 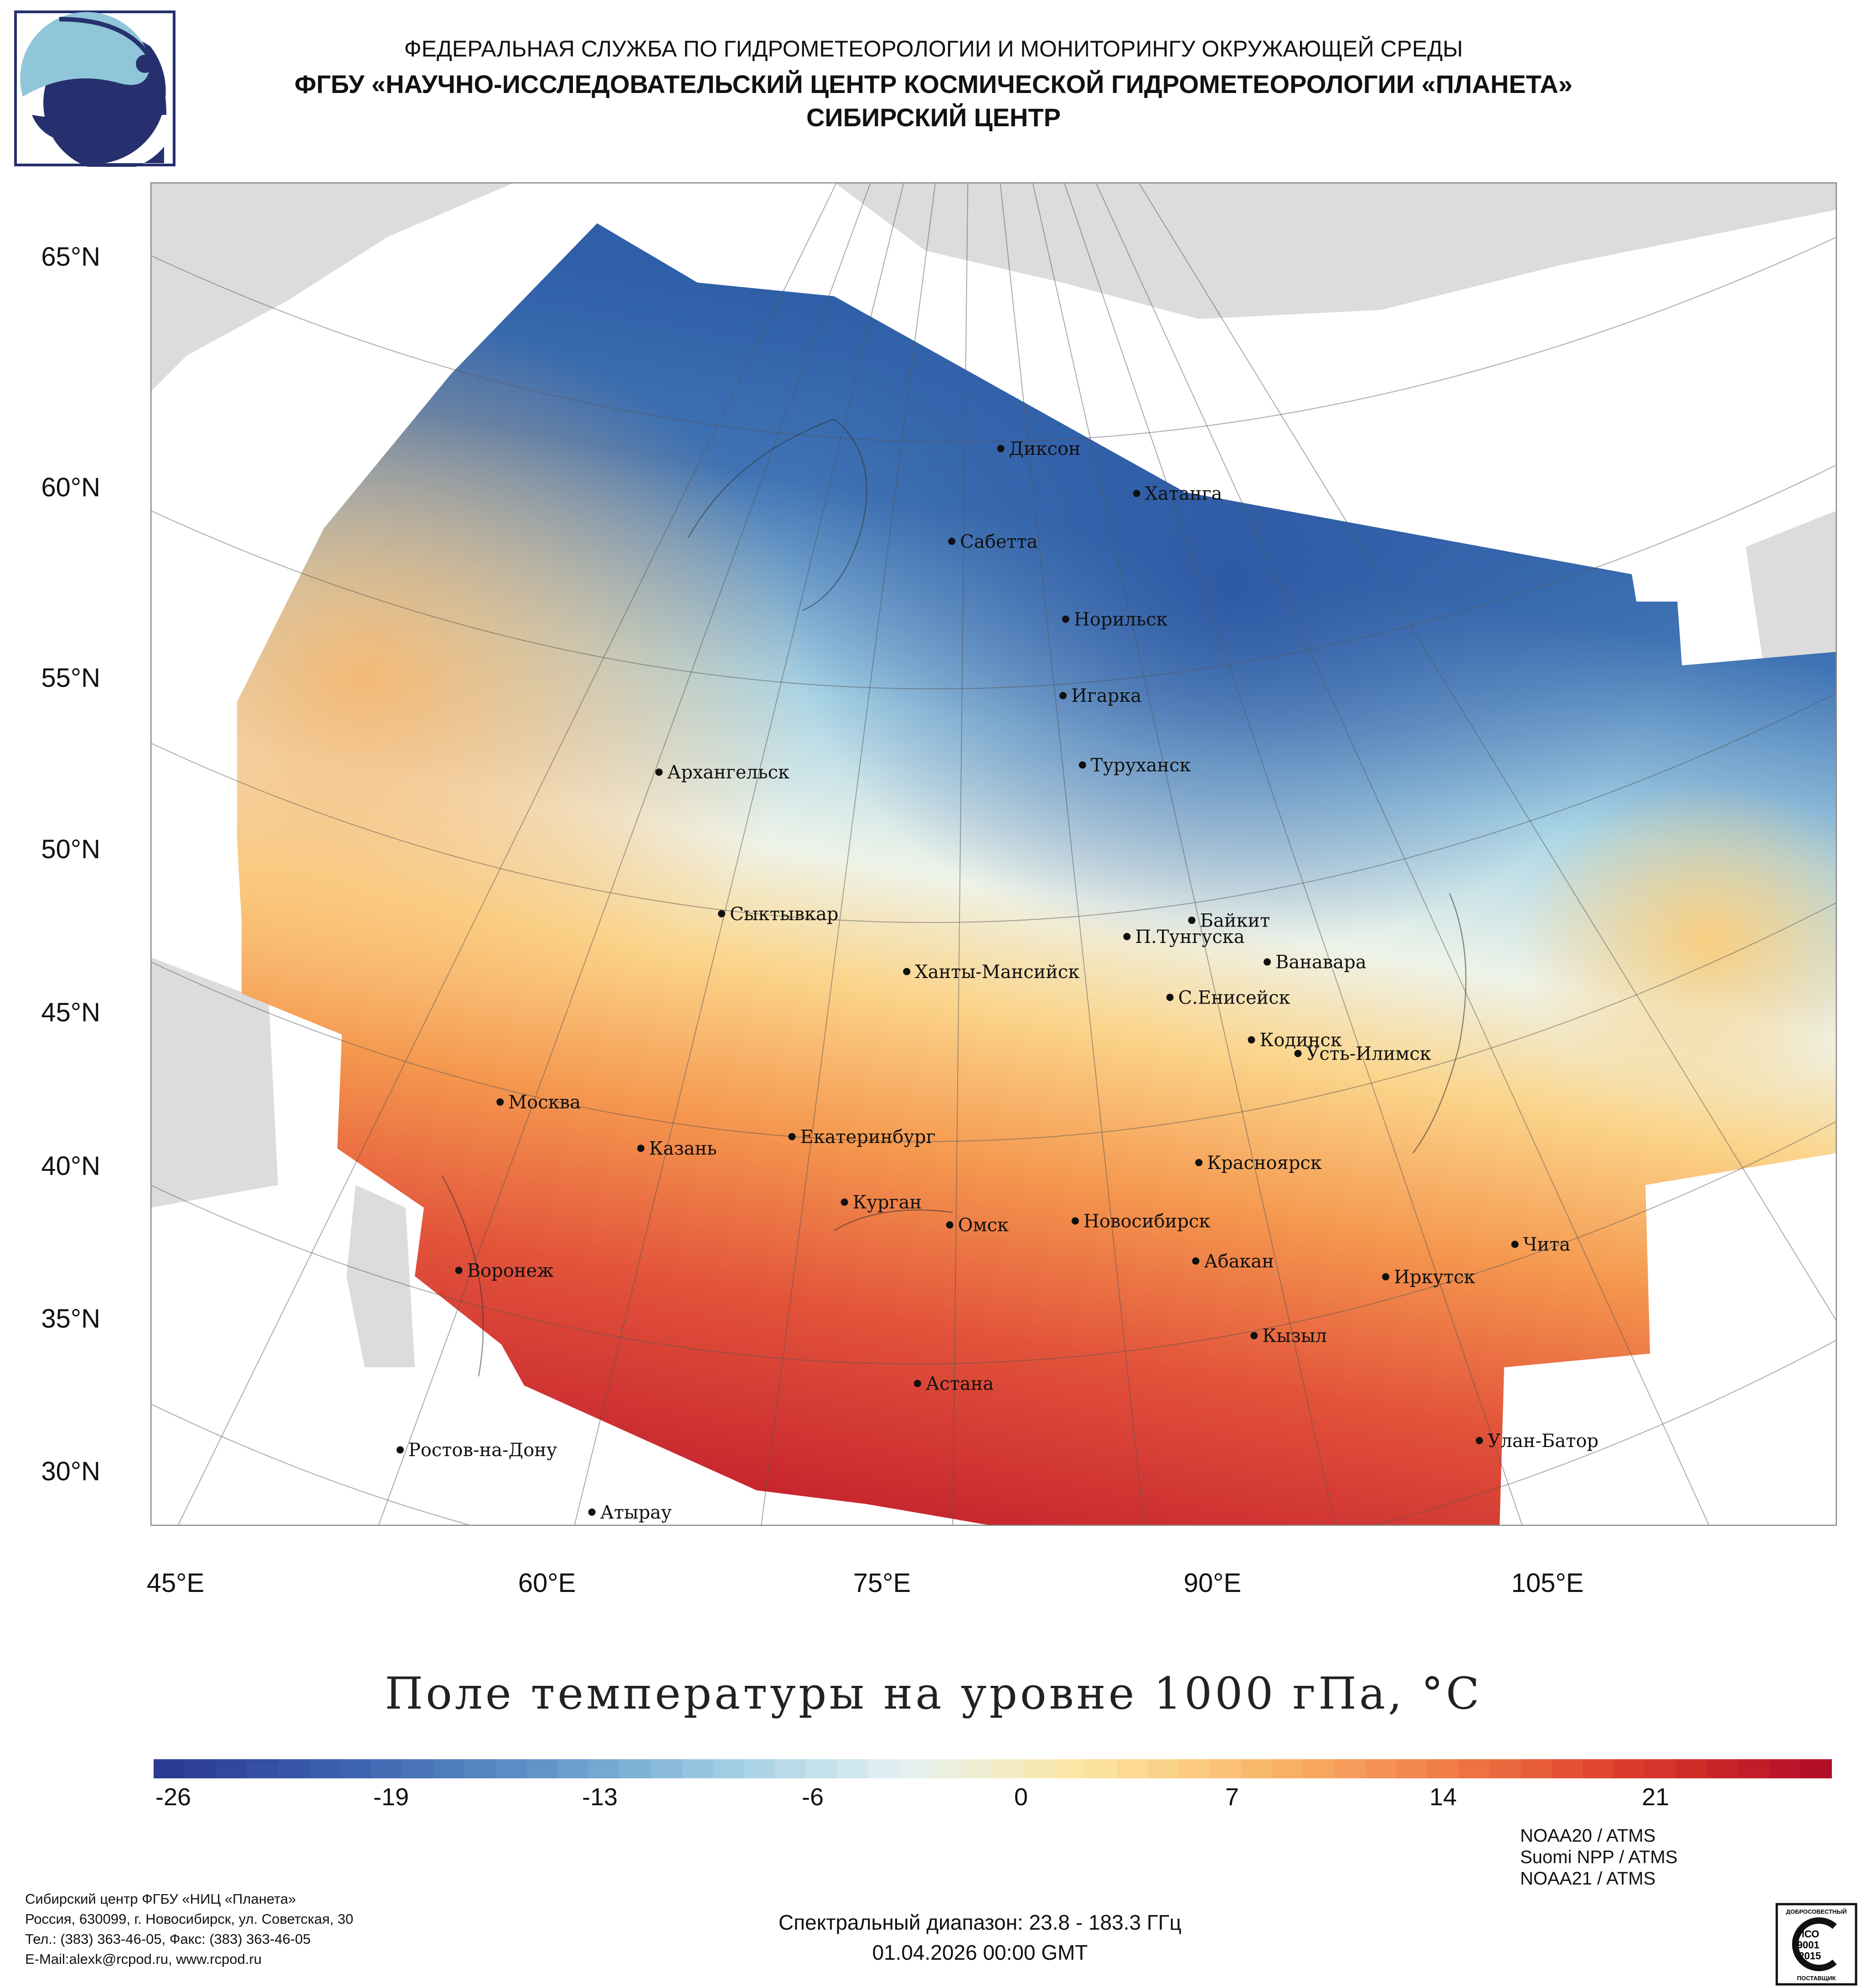 What do you see at coordinates (1547, 1244) in the screenshot?
I see `city-label: Чита` at bounding box center [1547, 1244].